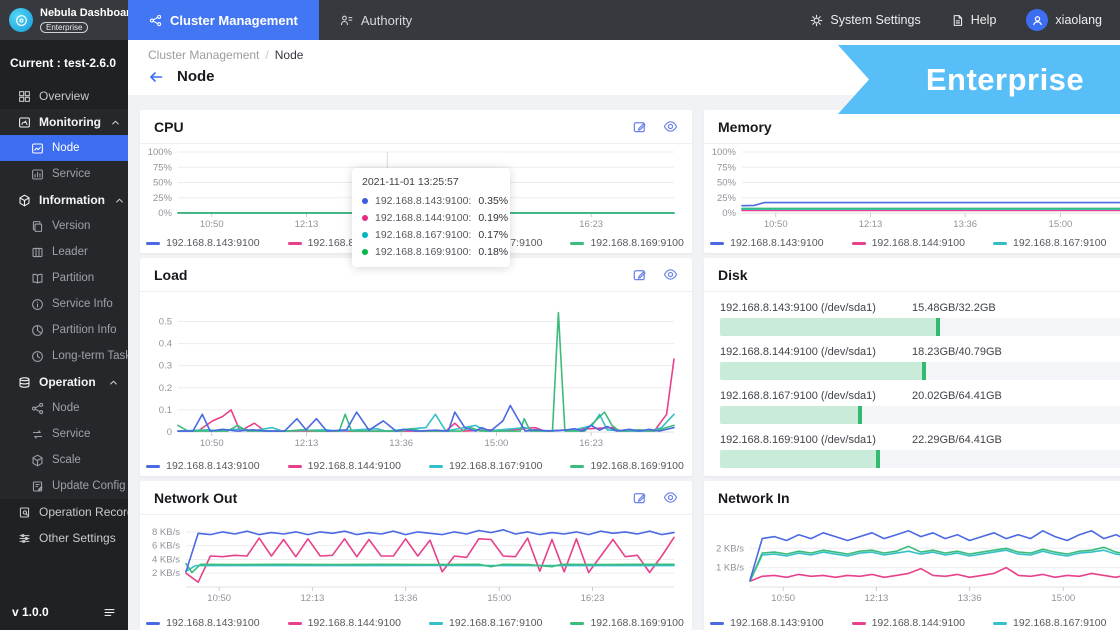 This screenshot has width=1120, height=630. I want to click on user-menu: xiaolang, so click(1064, 20).